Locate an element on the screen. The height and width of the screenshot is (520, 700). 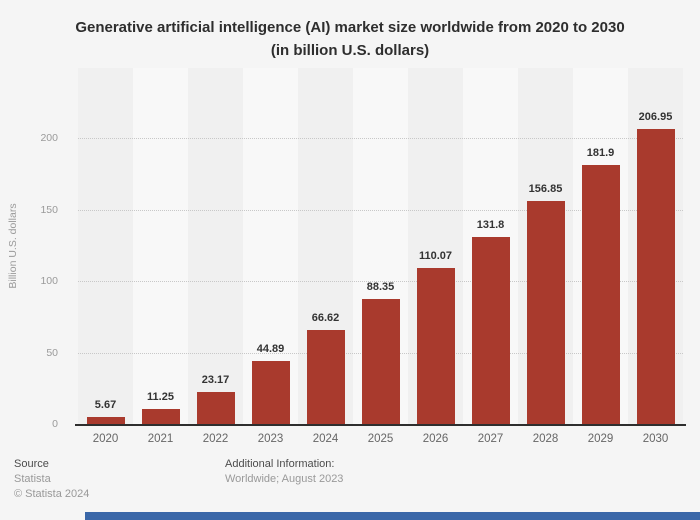
column-stripe-2021 is located at coordinates (160, 246).